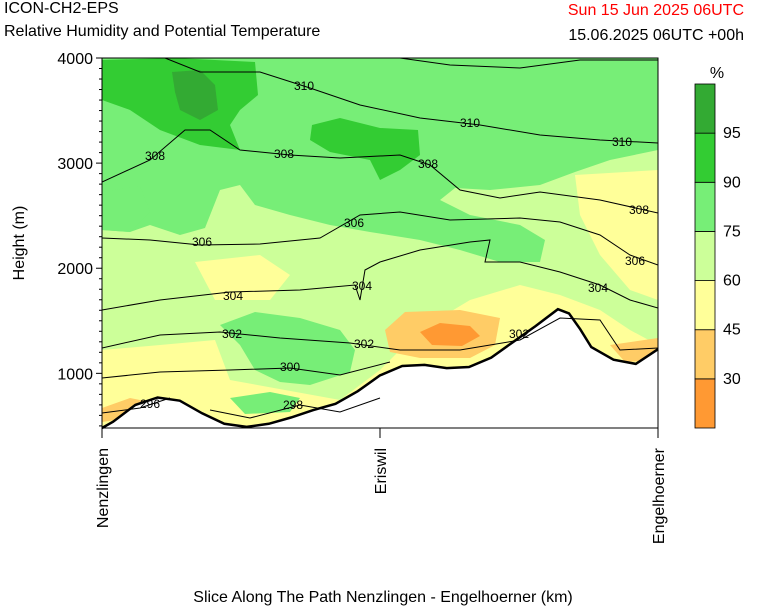 The width and height of the screenshot is (766, 611). I want to click on model-name: ICON-CH2-EPS, so click(61, 8).